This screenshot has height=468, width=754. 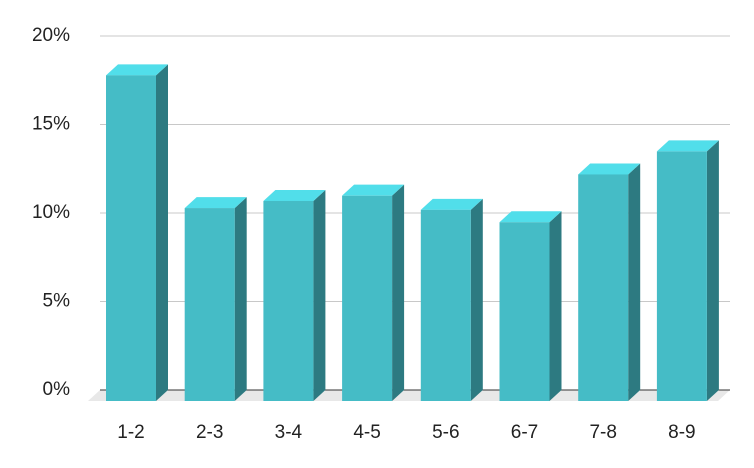 I want to click on y-tick-label: 5%, so click(x=57, y=301).